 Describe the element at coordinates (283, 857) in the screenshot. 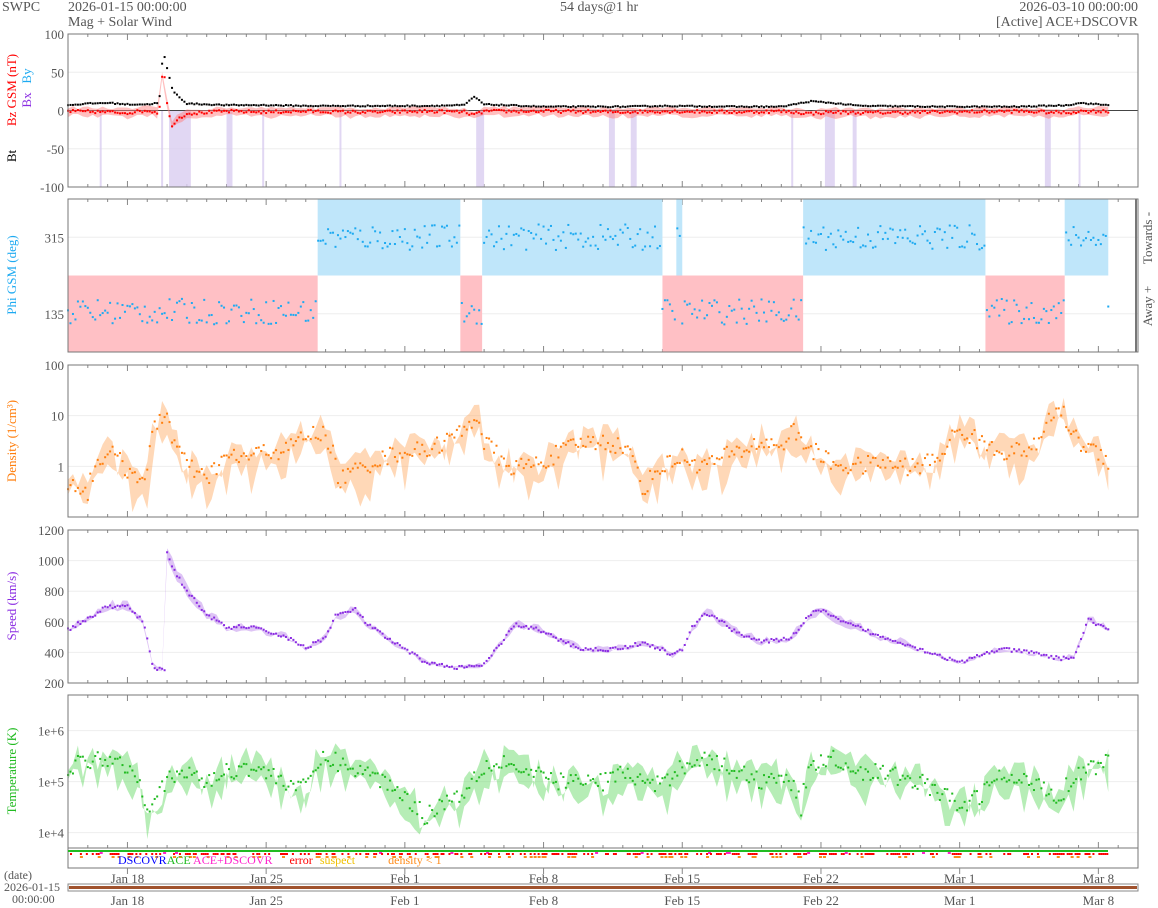

I see `source-density-low-mark` at that location.